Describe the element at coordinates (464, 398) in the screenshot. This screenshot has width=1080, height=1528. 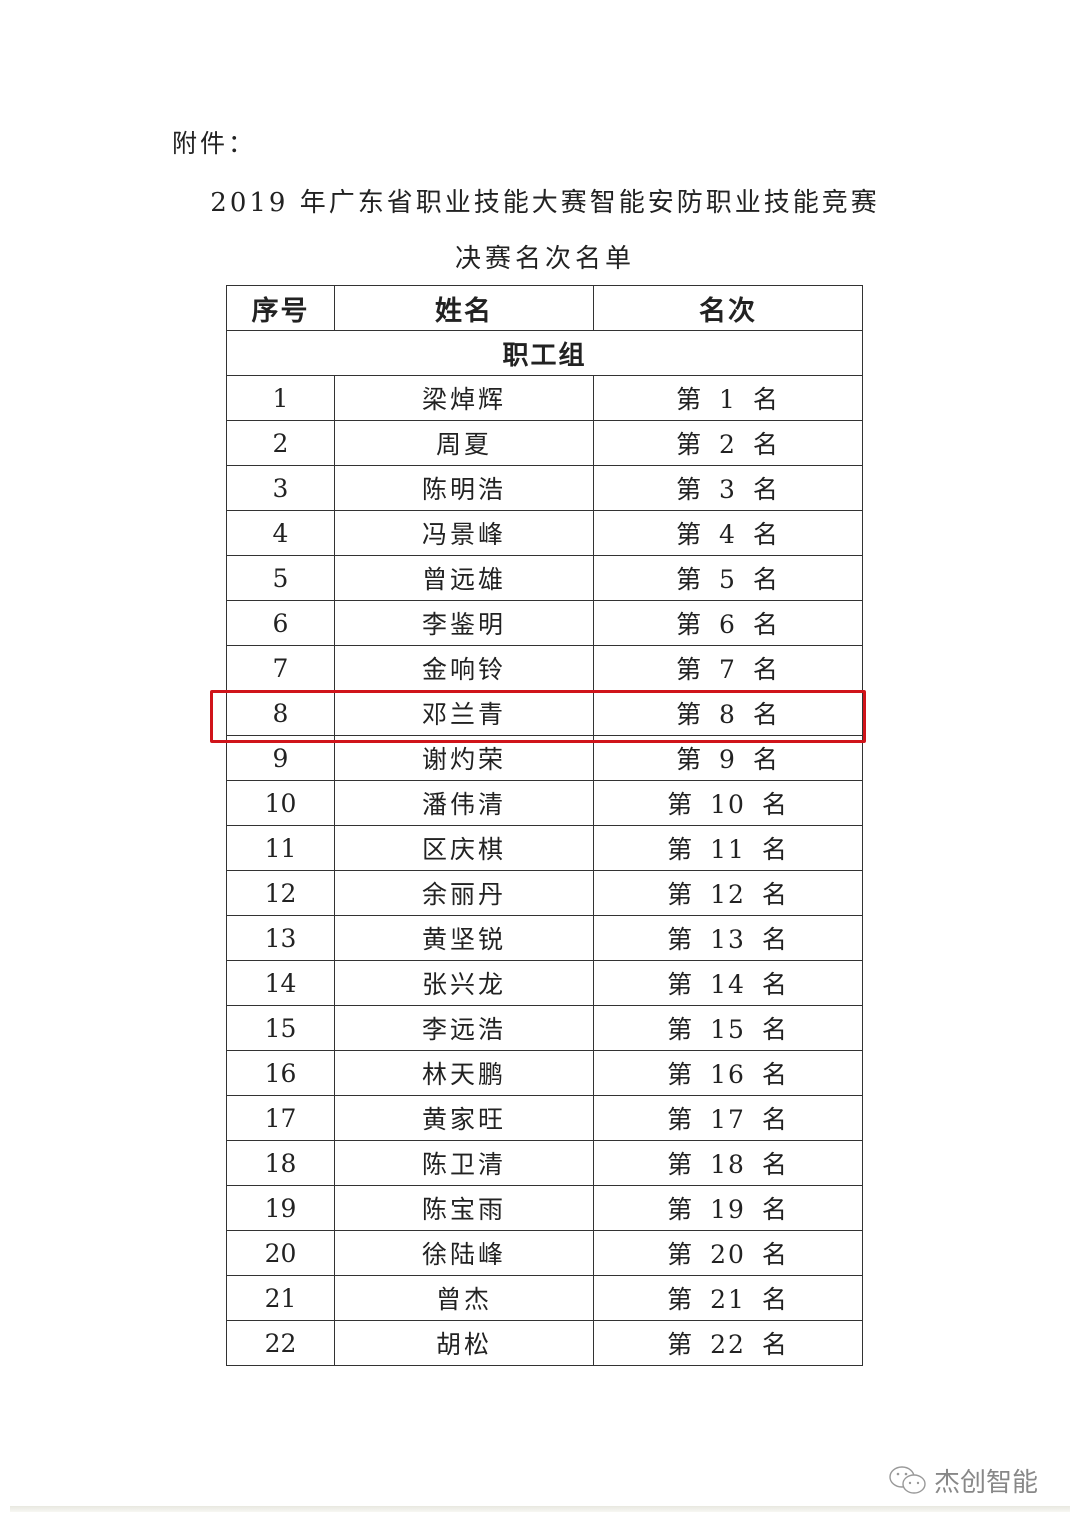
I see `row-name: 梁焯辉` at that location.